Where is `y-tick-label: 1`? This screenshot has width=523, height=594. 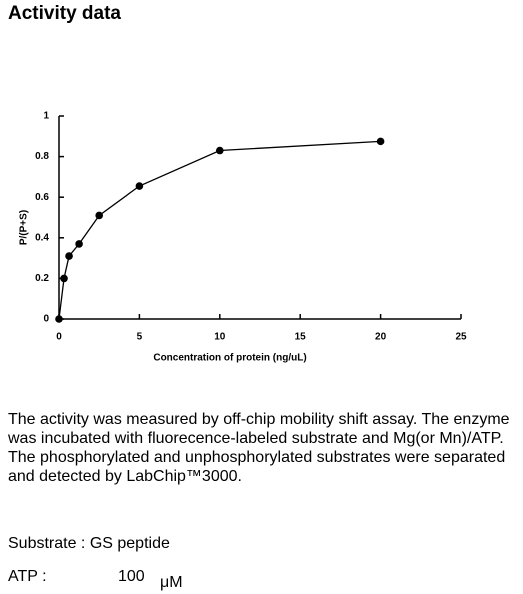
y-tick-label: 1 is located at coordinates (46, 116).